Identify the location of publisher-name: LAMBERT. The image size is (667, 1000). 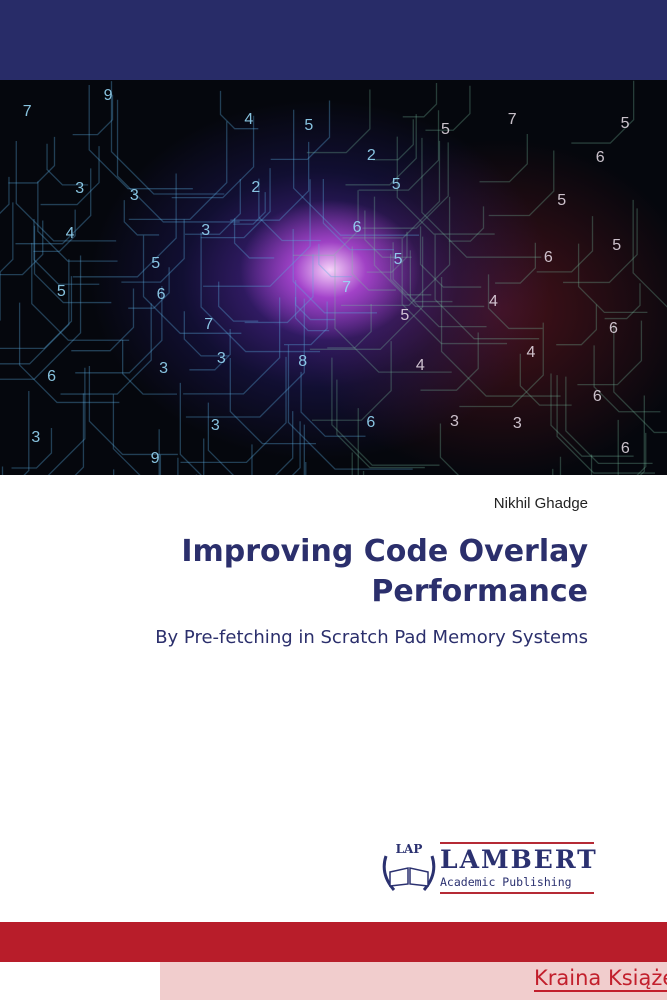
(519, 859).